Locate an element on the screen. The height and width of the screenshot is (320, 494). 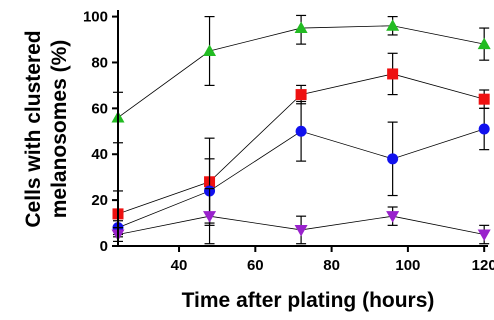
y-tick-label: 20 is located at coordinates (99, 200).